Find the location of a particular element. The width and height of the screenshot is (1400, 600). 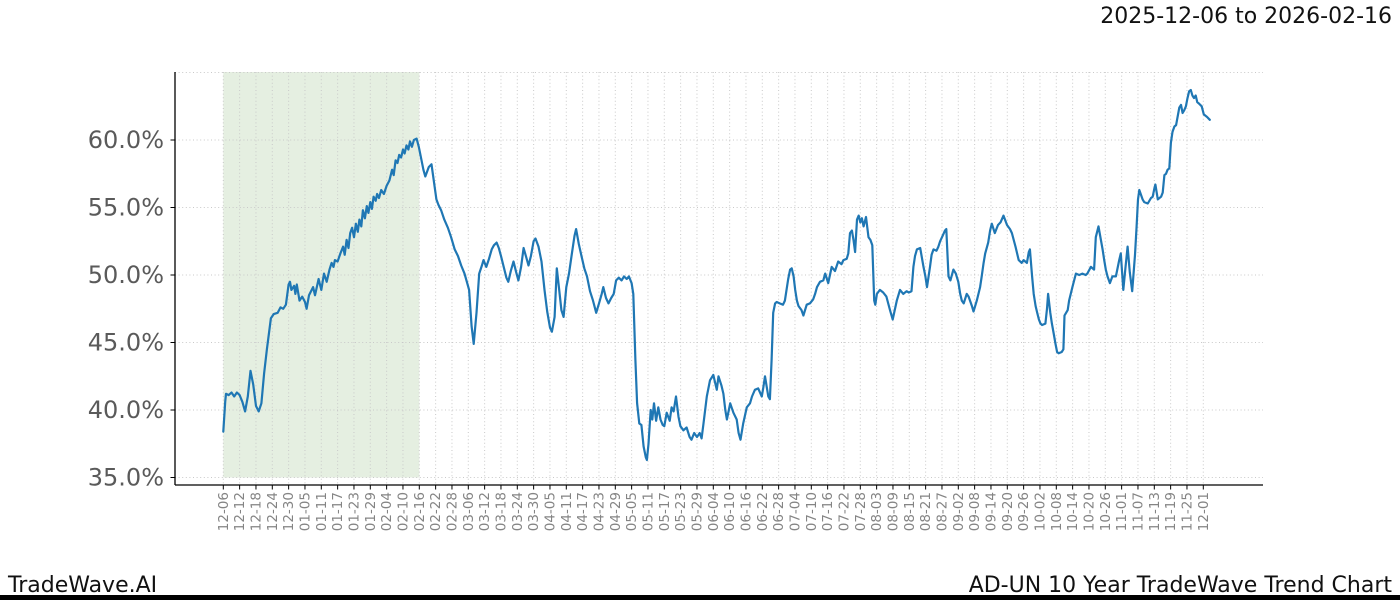

x-tick-label: 12-24 is located at coordinates (273, 511).